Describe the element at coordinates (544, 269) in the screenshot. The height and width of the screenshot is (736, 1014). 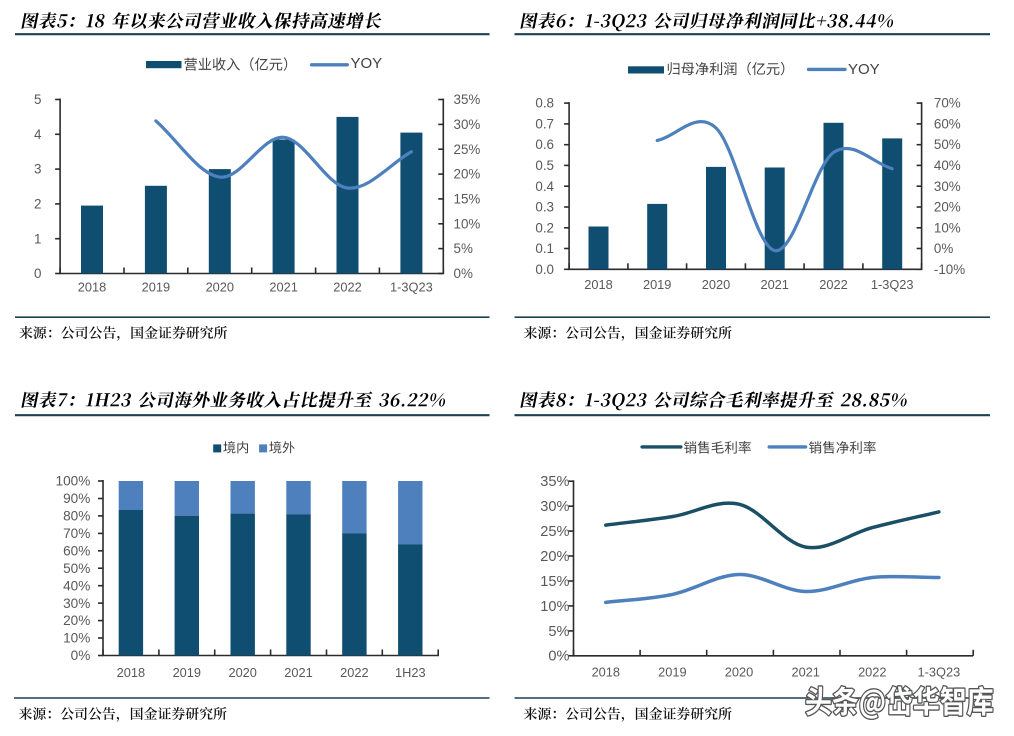
I see `svg-text: 0.0` at that location.